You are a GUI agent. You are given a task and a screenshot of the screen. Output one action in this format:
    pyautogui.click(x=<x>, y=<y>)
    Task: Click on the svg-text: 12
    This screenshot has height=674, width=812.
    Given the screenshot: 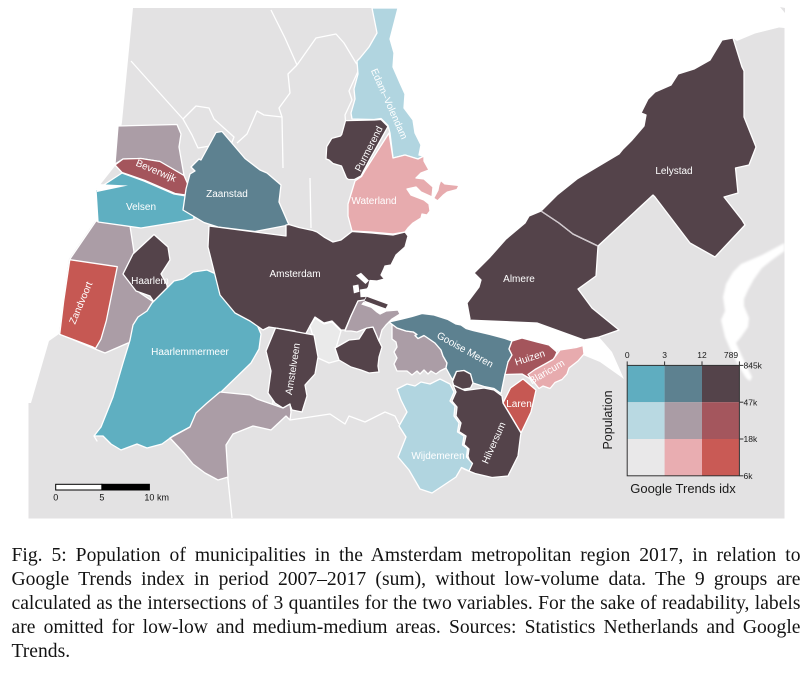 What is the action you would take?
    pyautogui.click(x=702, y=355)
    